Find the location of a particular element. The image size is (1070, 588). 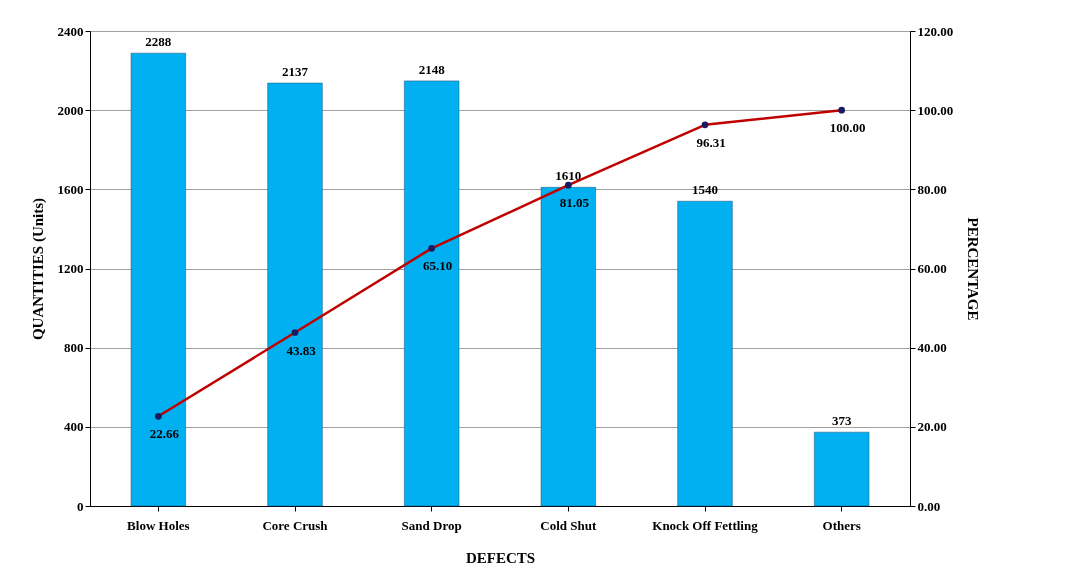

x-tick-label: Others is located at coordinates (841, 525).